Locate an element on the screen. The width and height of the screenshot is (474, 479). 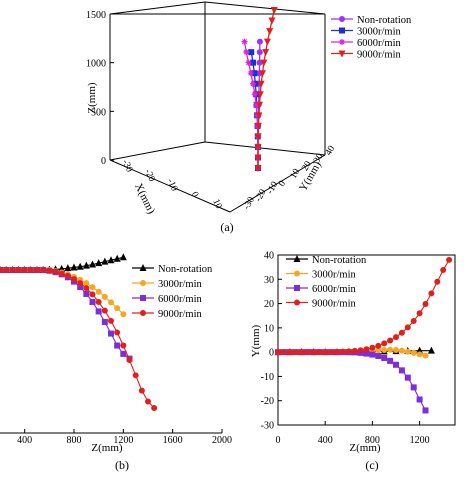
y-tick-label: -10 is located at coordinates (267, 377).